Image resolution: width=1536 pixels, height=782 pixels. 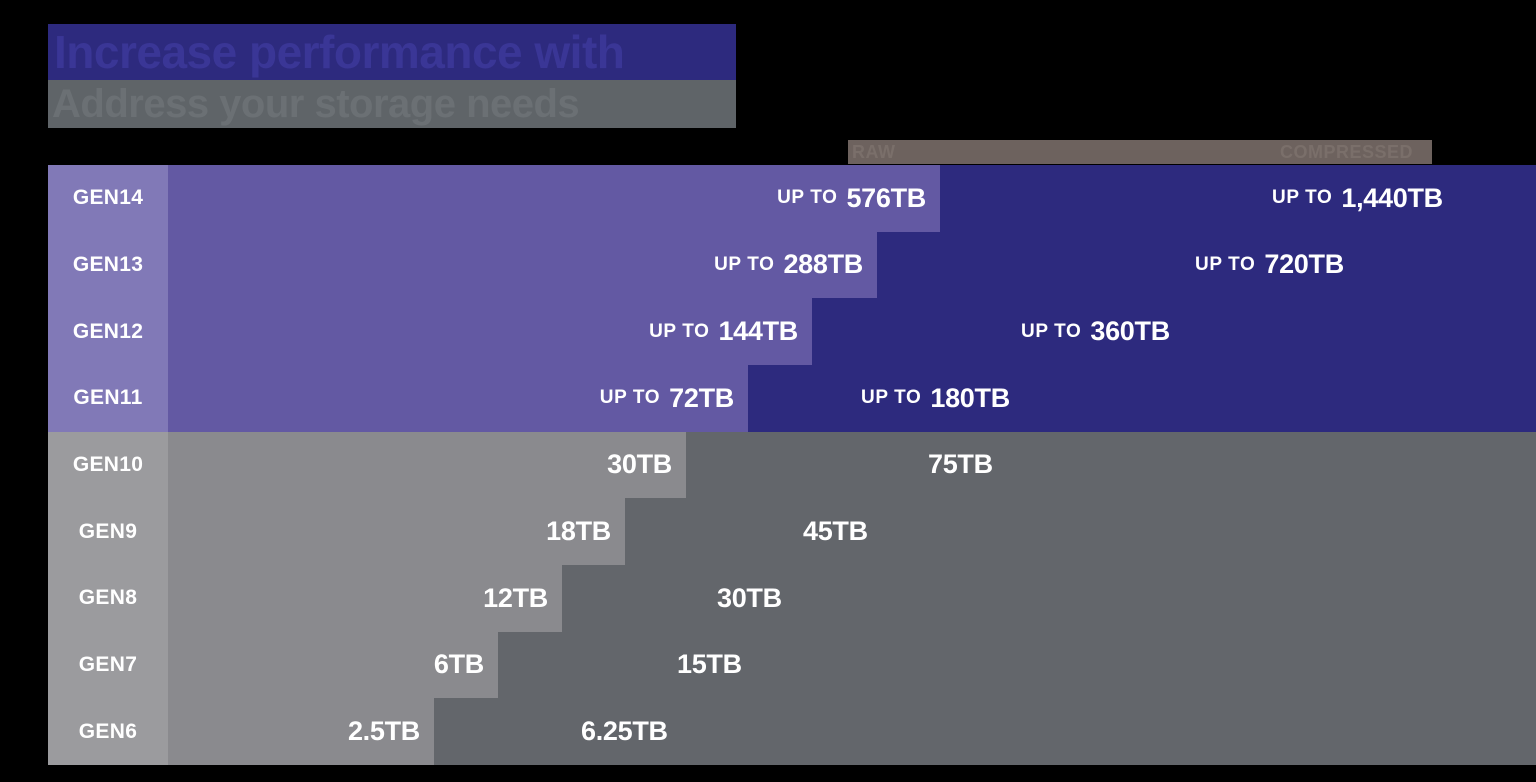 What do you see at coordinates (458, 664) in the screenshot?
I see `bar-value-raw: 6TB` at bounding box center [458, 664].